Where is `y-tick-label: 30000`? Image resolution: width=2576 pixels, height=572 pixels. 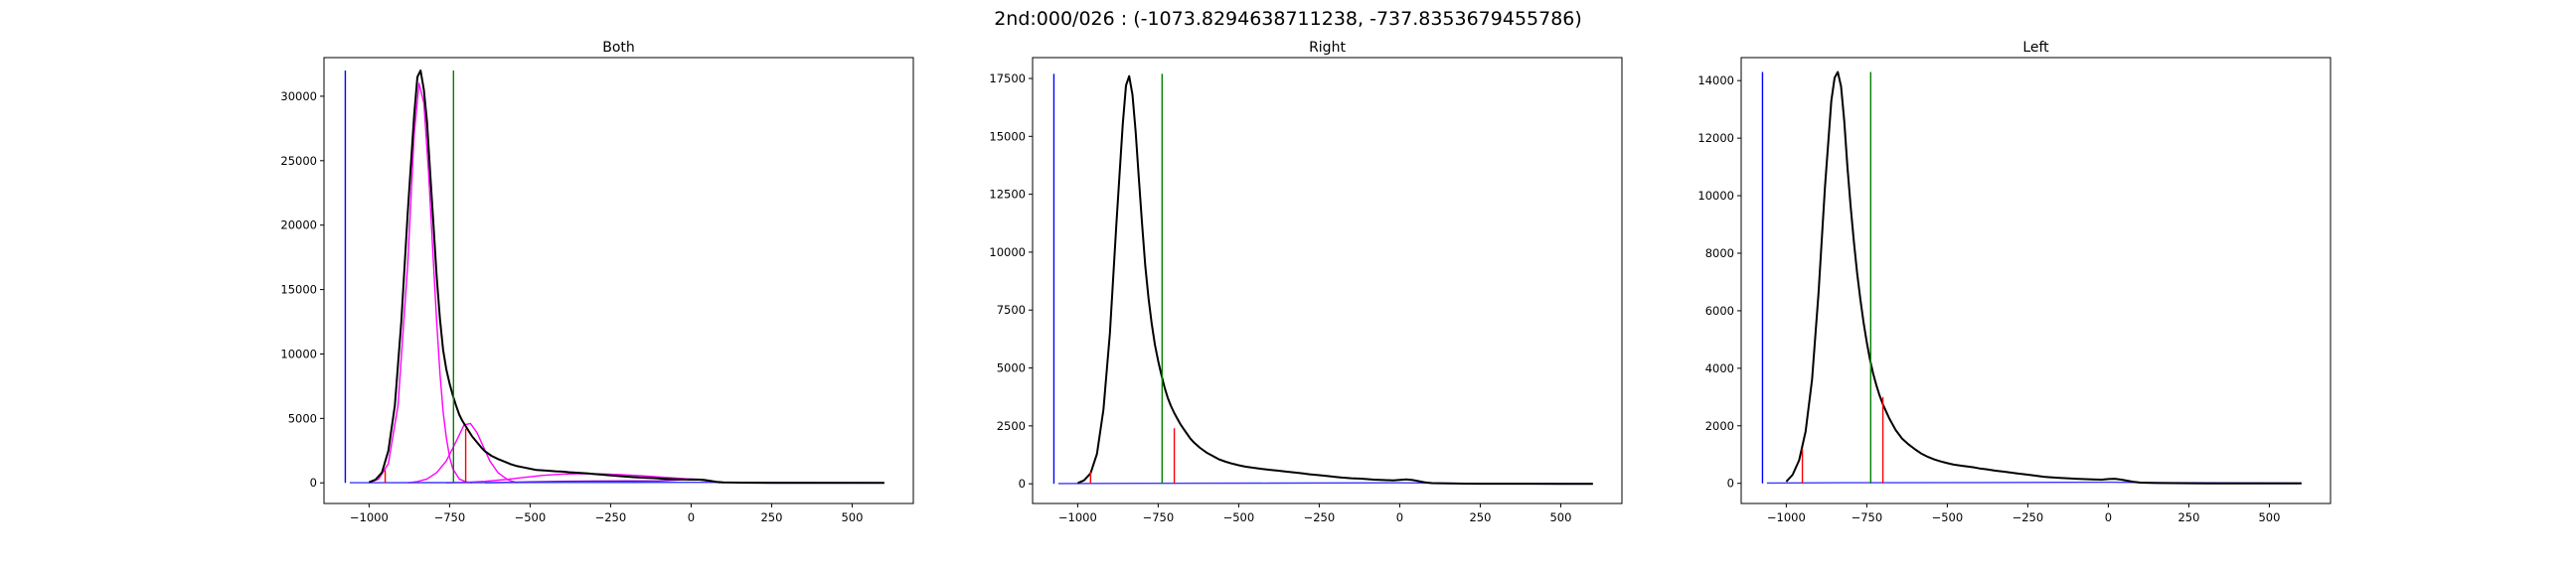
y-tick-label: 30000 is located at coordinates (298, 96).